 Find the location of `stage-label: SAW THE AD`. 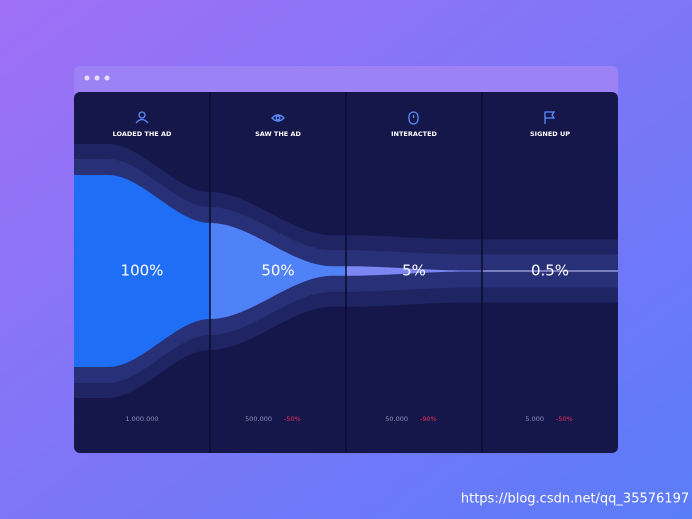

stage-label: SAW THE AD is located at coordinates (278, 134).